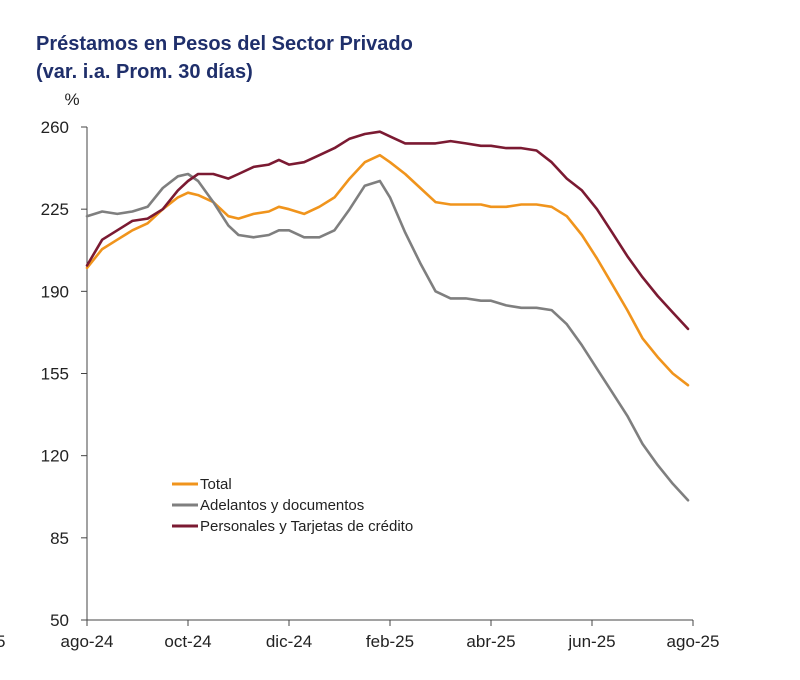  I want to click on chart-title-line1: Préstamos en Pesos del Sector Privado, so click(224, 44).